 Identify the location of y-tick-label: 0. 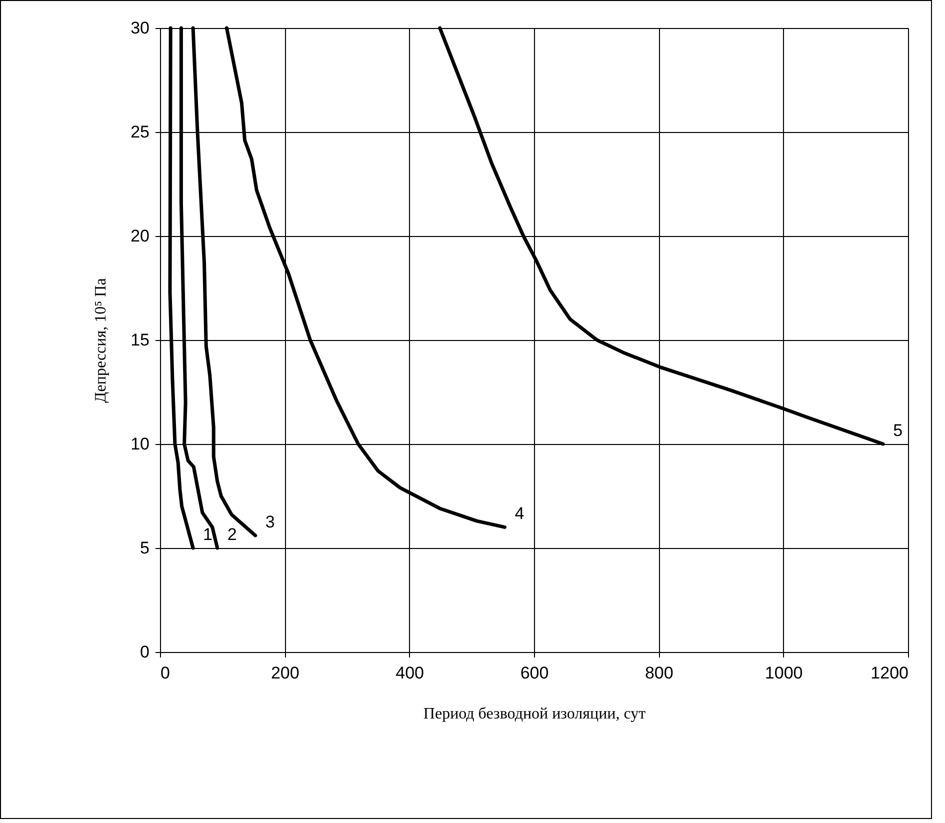
(145, 652).